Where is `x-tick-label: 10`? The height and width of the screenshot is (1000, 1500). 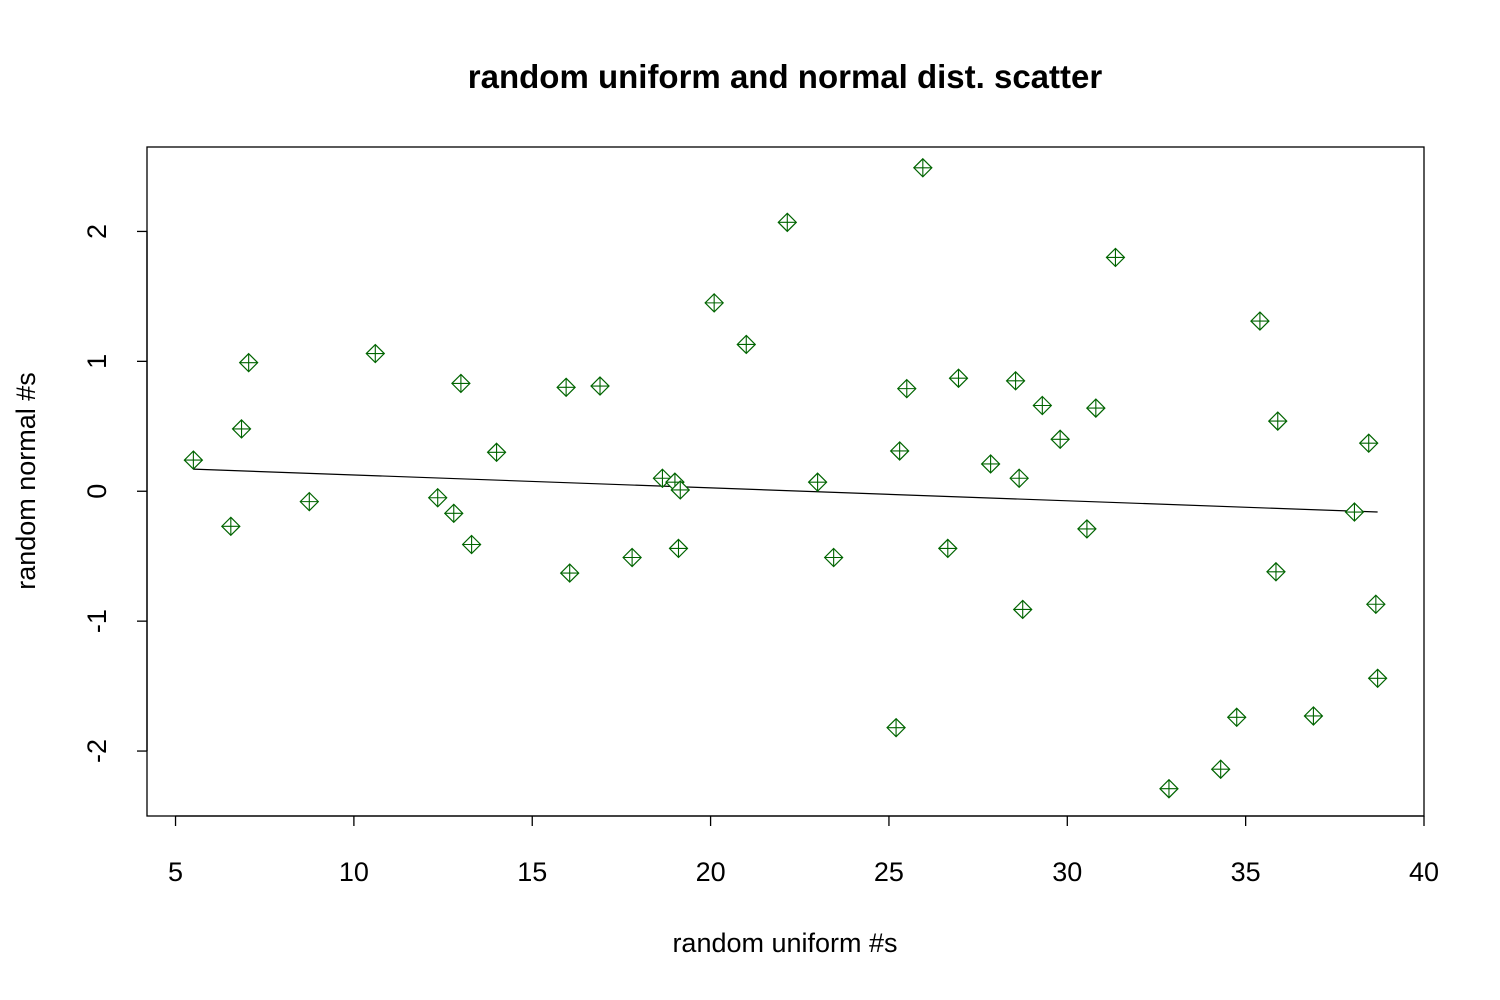
x-tick-label: 10 is located at coordinates (354, 872).